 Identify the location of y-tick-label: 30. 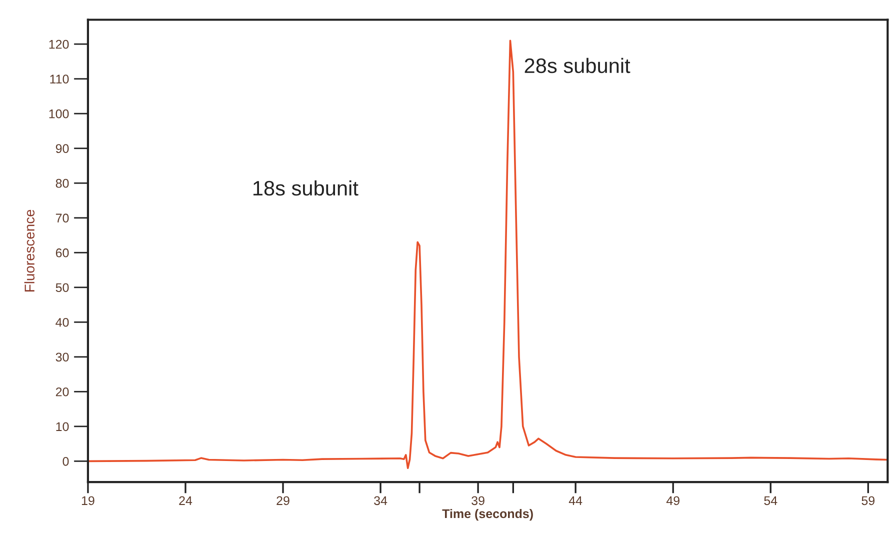
(62, 357).